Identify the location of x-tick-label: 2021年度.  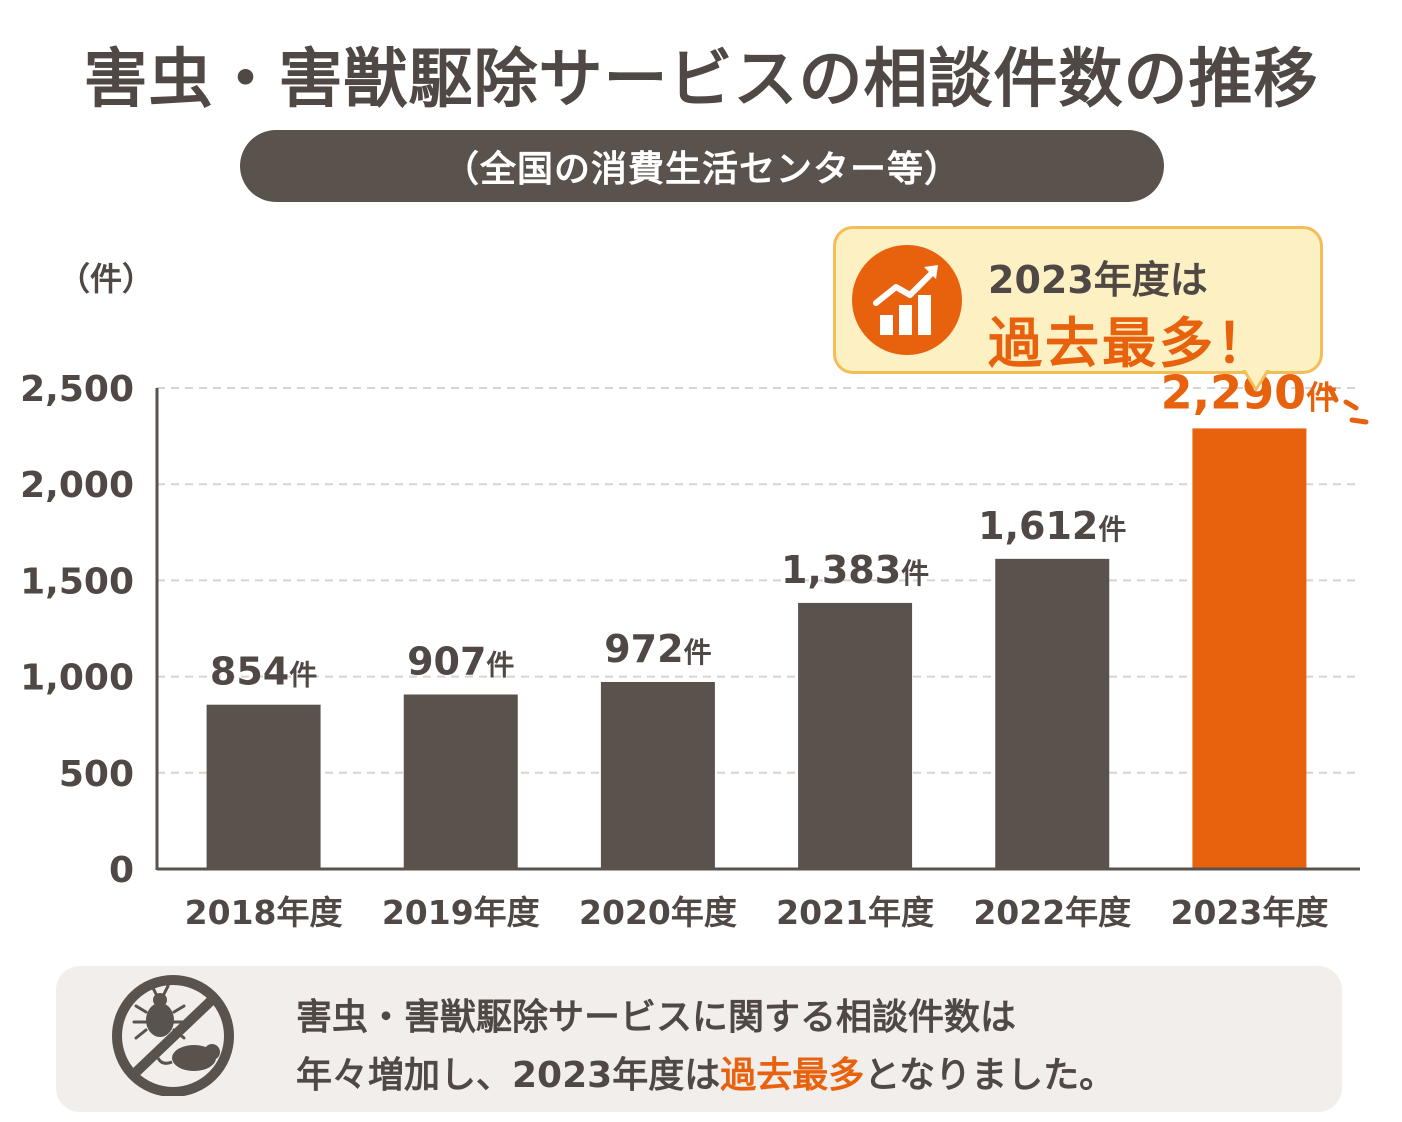
(855, 912).